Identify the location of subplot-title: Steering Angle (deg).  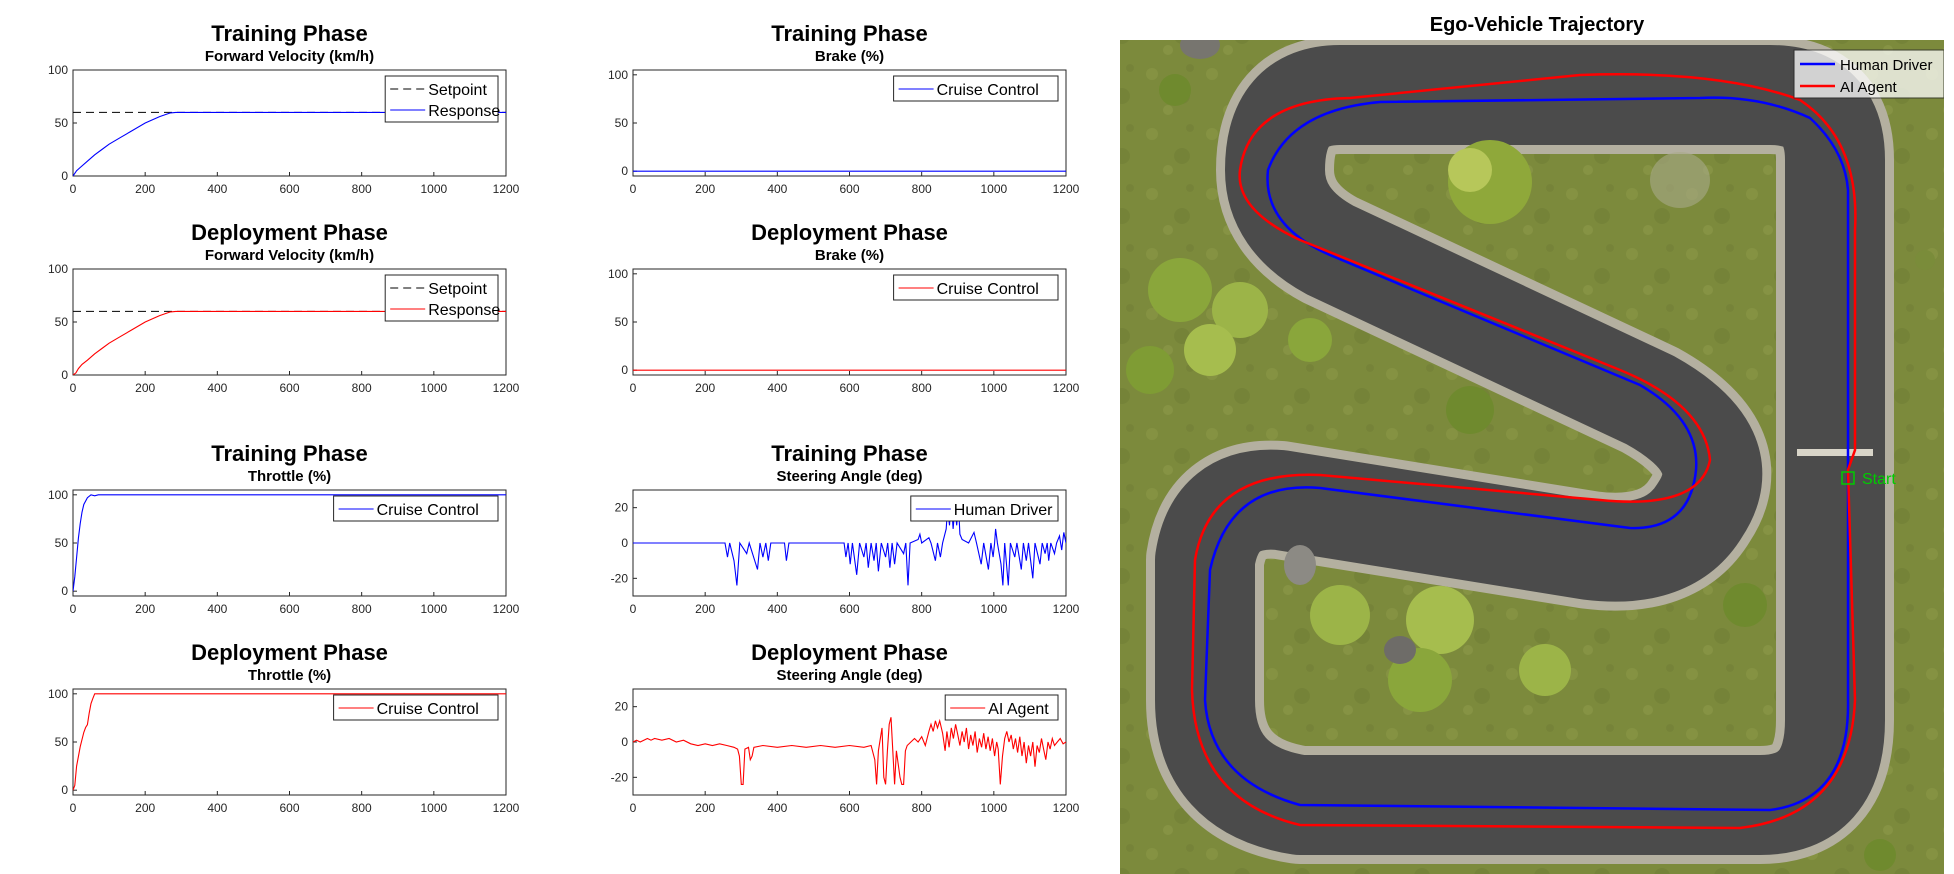
(849, 476).